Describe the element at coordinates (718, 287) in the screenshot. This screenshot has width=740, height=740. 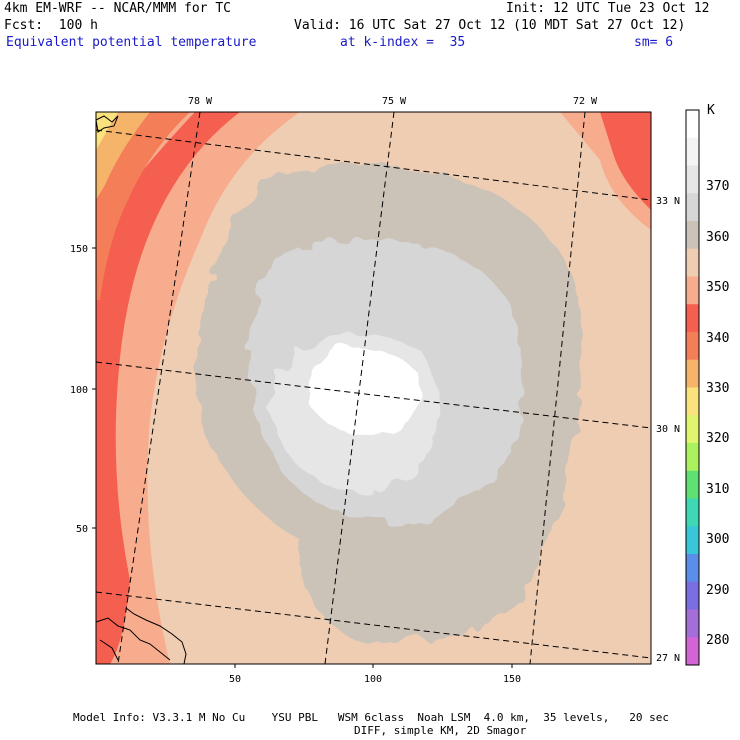
I see `colorbar-label: 350` at that location.